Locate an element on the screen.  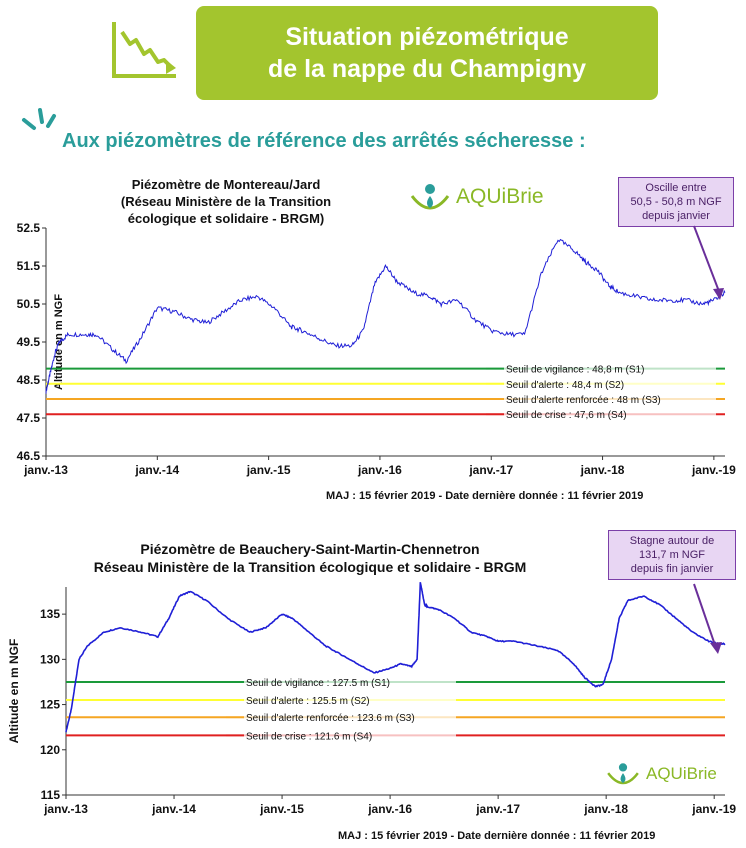
threshold-label: Seuil de crise : 47,6 m (S4) is located at coordinates (566, 415).